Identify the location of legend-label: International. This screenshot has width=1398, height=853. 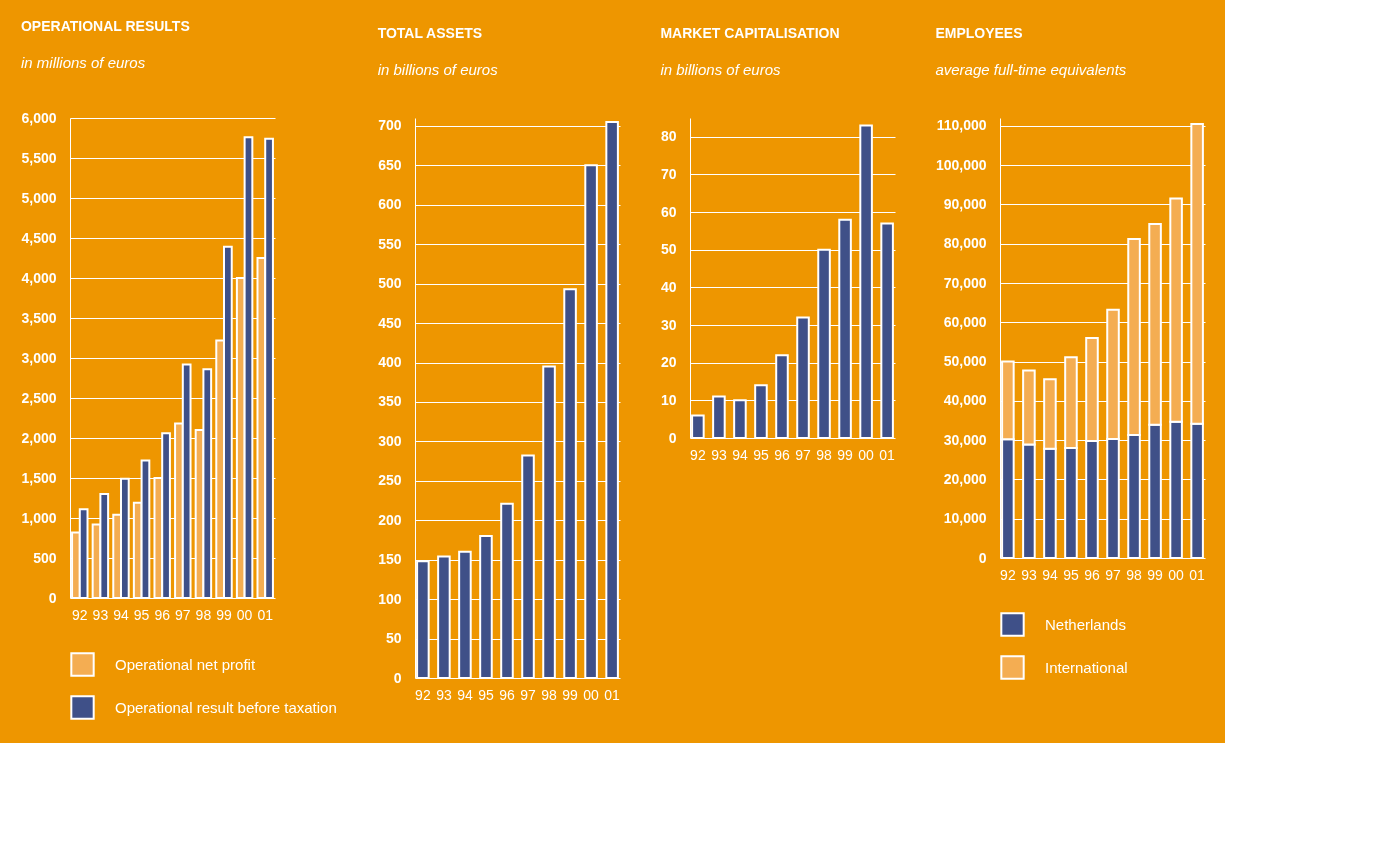
(1086, 667).